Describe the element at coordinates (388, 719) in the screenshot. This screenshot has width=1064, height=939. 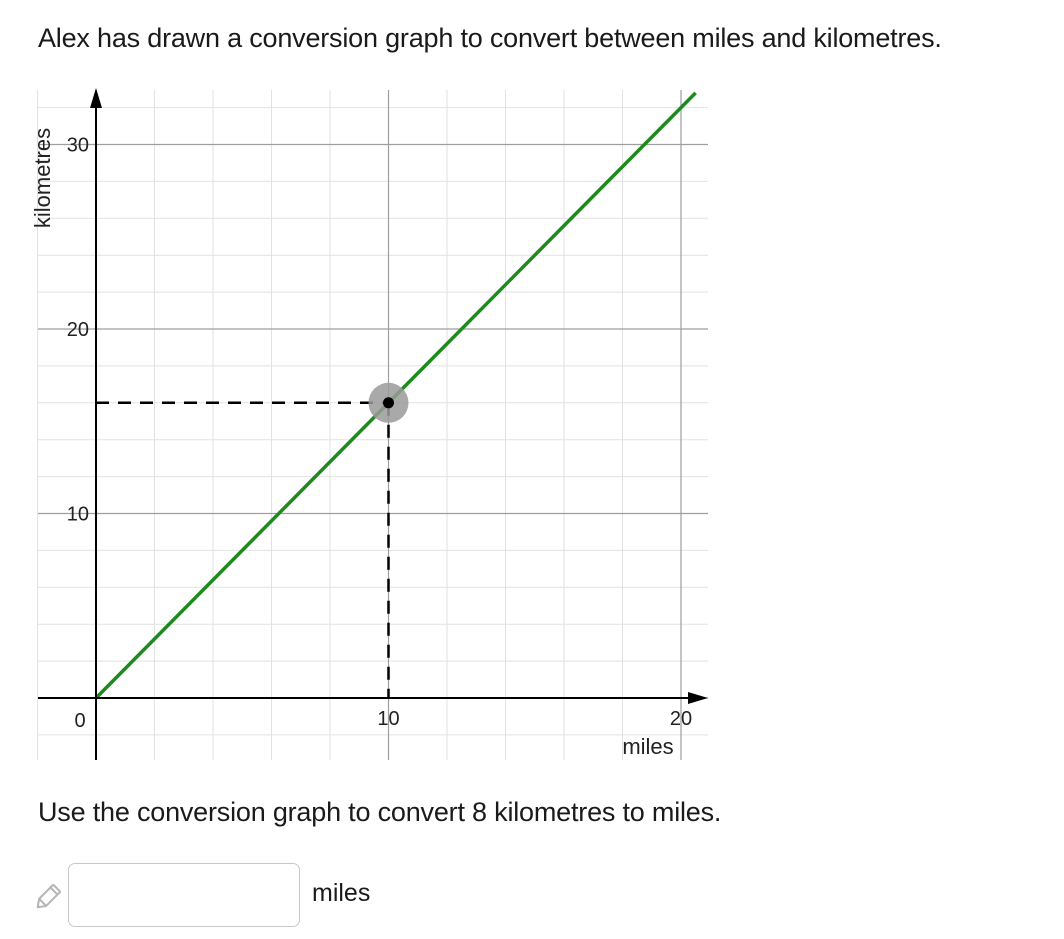
I see `x-tick-label: 10` at that location.